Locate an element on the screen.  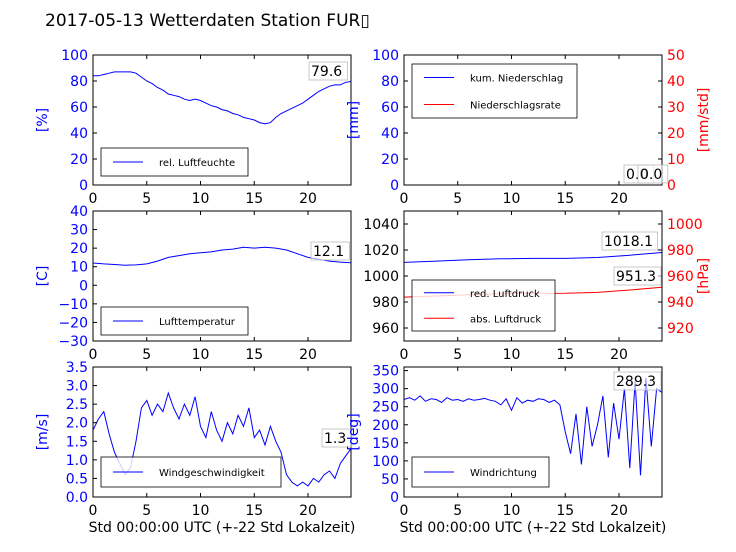
y-tick-label: 0.5 is located at coordinates (77, 479).